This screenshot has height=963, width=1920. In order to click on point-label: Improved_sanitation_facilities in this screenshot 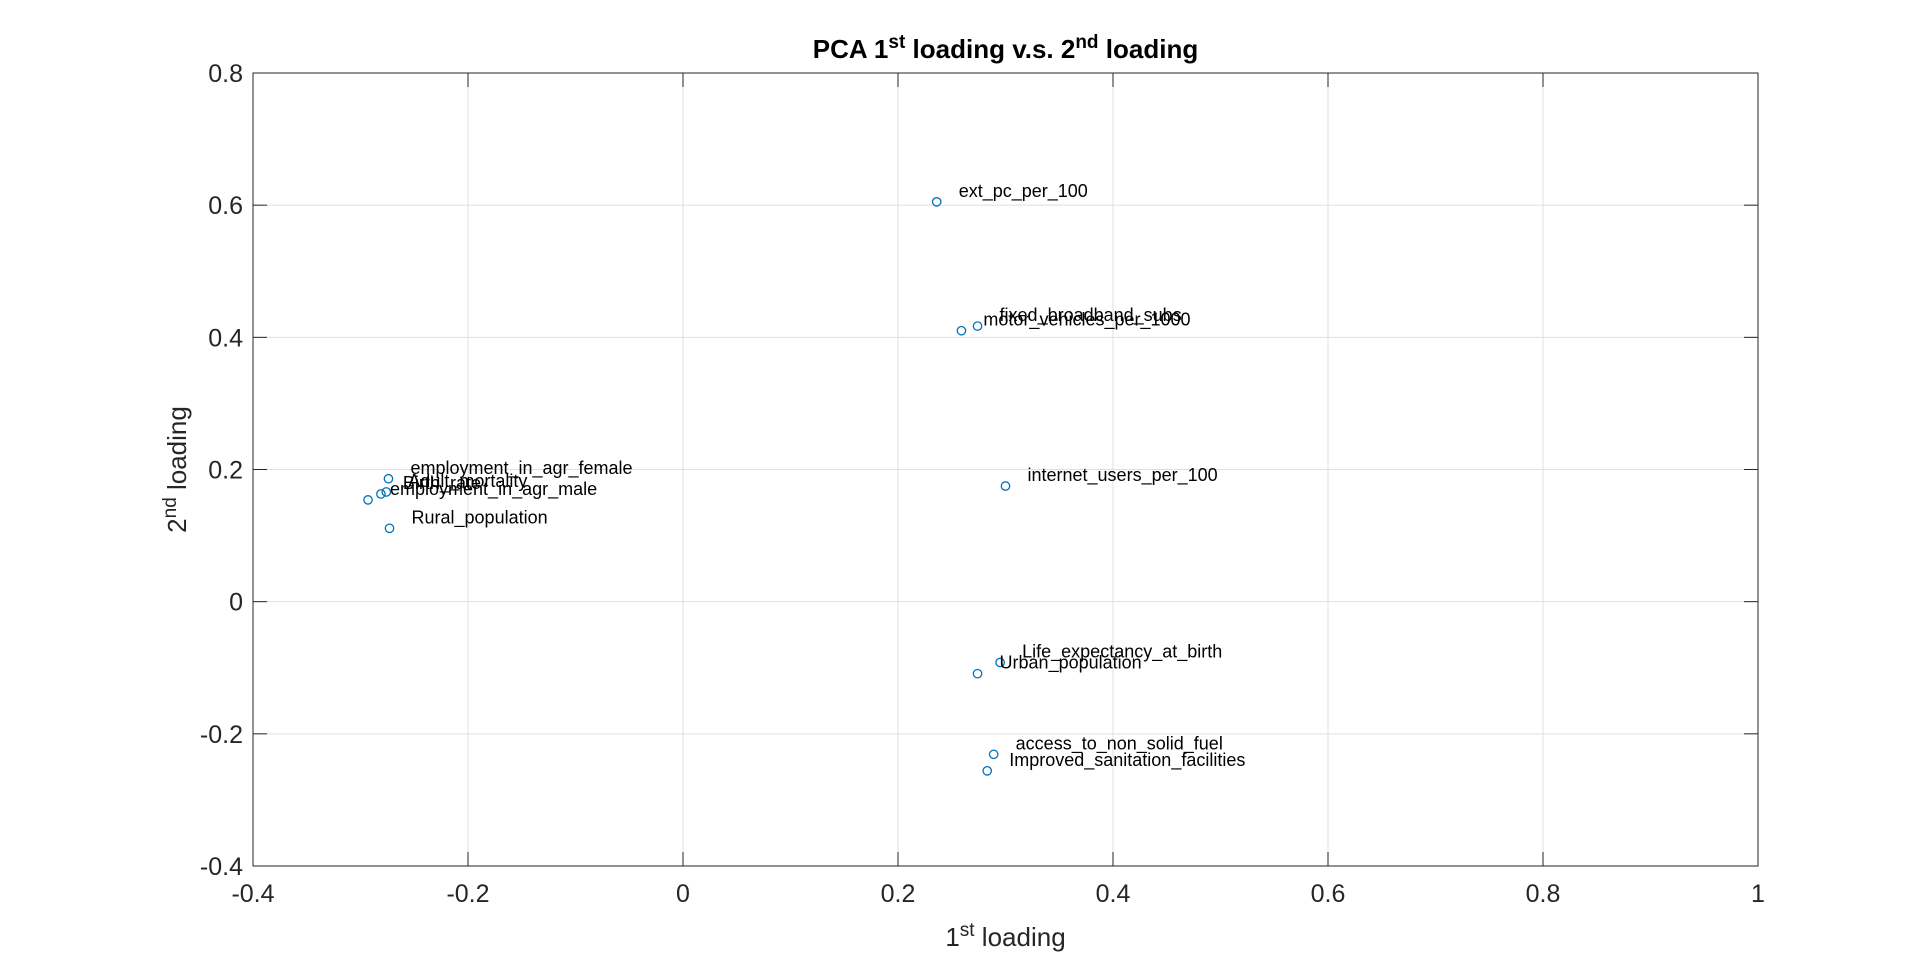, I will do `click(1127, 760)`.